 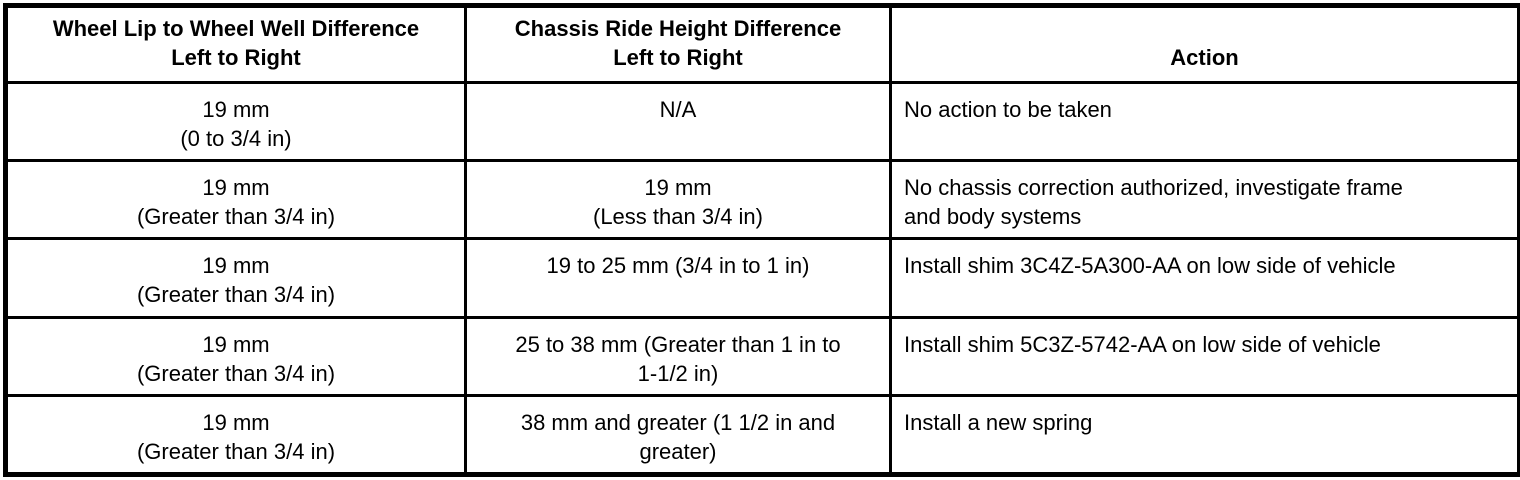 I want to click on cell-chassis-row1: N/A, so click(x=678, y=121).